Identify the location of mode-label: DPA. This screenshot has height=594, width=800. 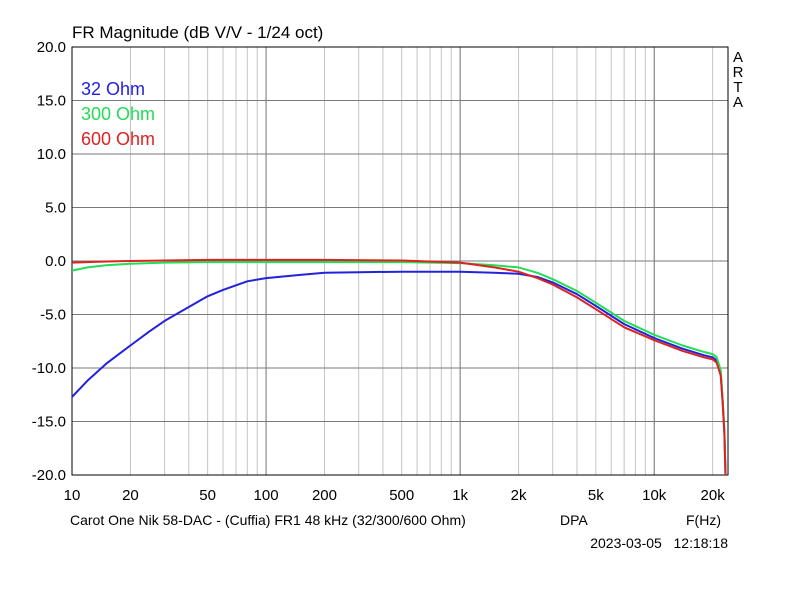
(574, 520).